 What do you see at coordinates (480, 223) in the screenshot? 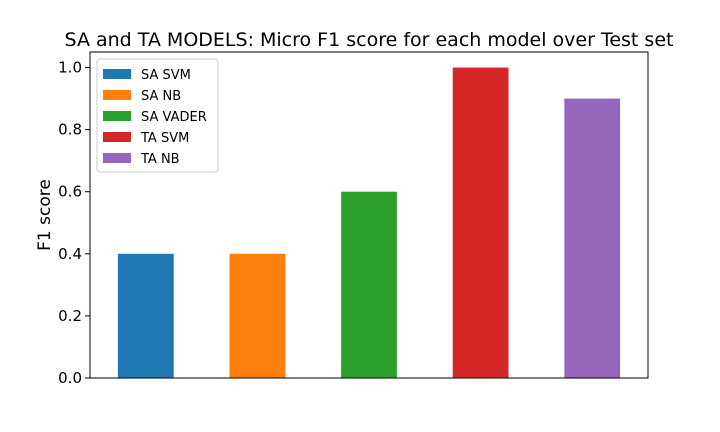
I see `bar-ta-svm` at bounding box center [480, 223].